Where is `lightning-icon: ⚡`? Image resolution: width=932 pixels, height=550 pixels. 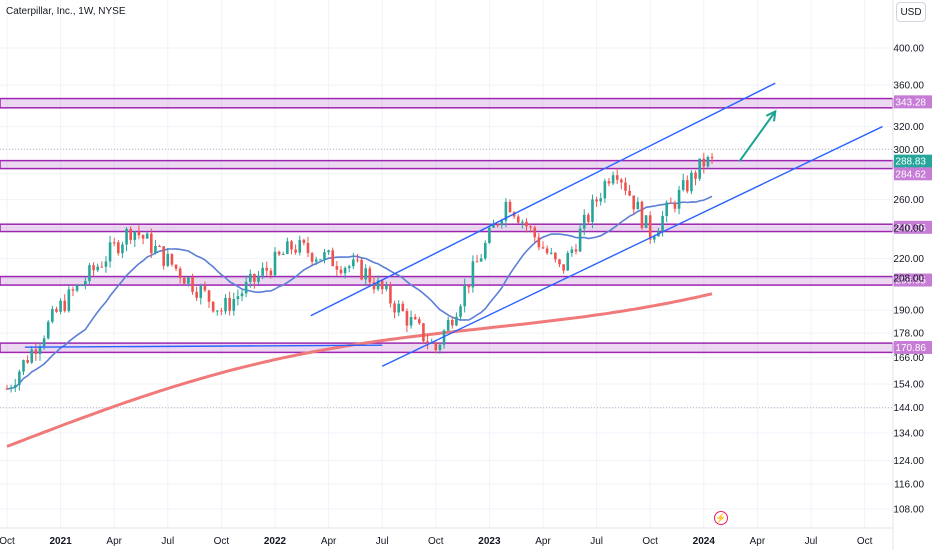 lightning-icon: ⚡ is located at coordinates (721, 518).